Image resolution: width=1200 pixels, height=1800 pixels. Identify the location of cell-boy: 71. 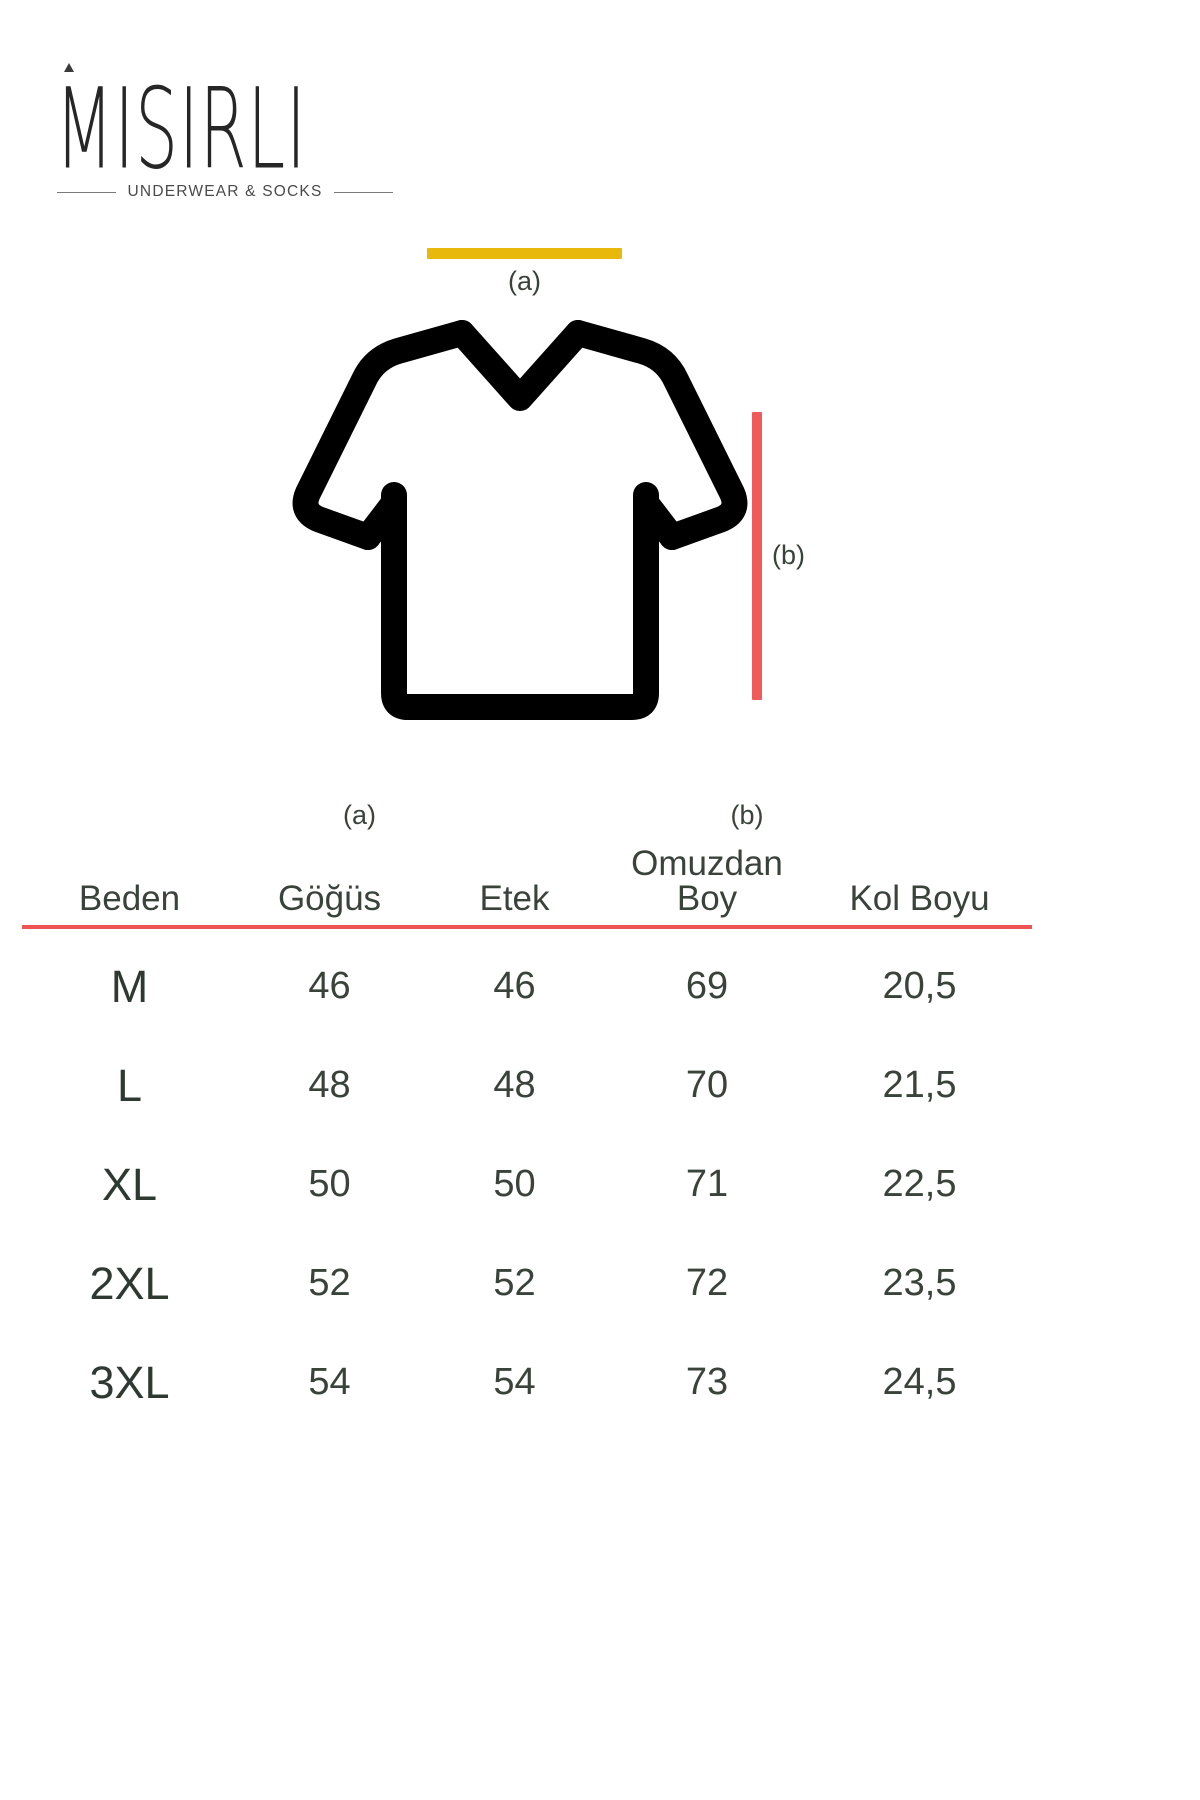
(707, 1184).